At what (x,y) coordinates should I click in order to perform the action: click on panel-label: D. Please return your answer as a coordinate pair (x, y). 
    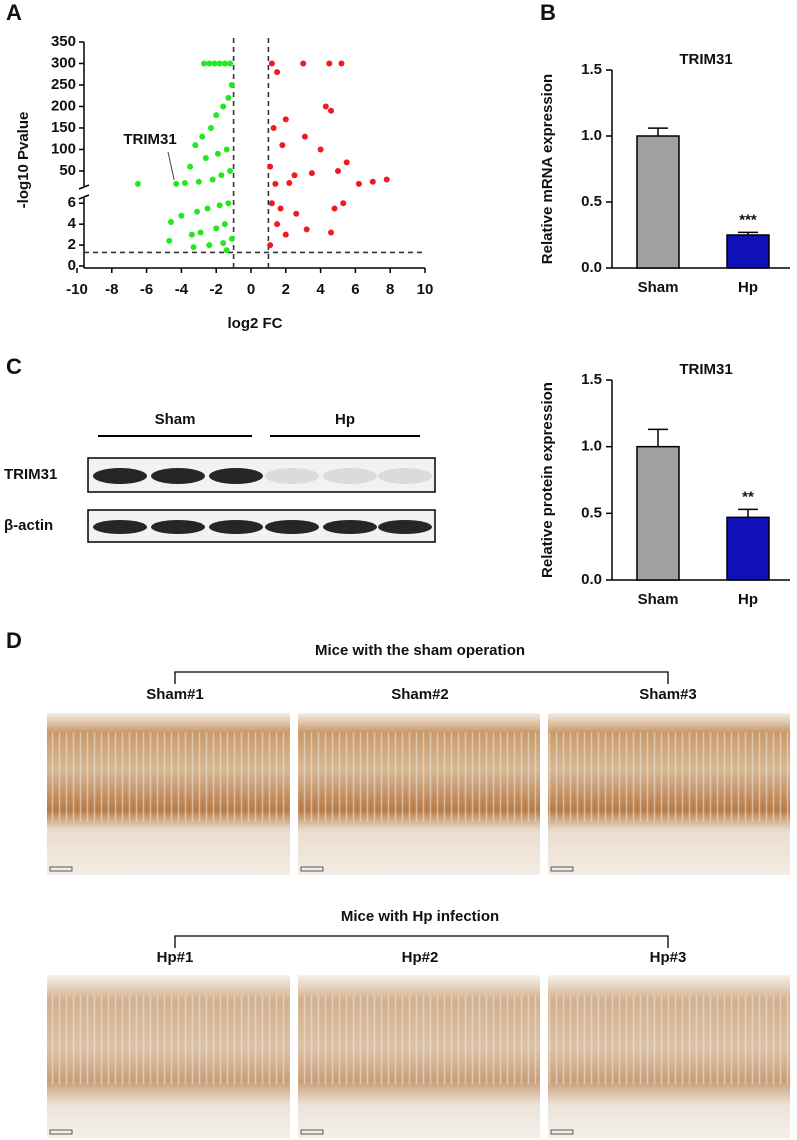
    Looking at the image, I should click on (14, 640).